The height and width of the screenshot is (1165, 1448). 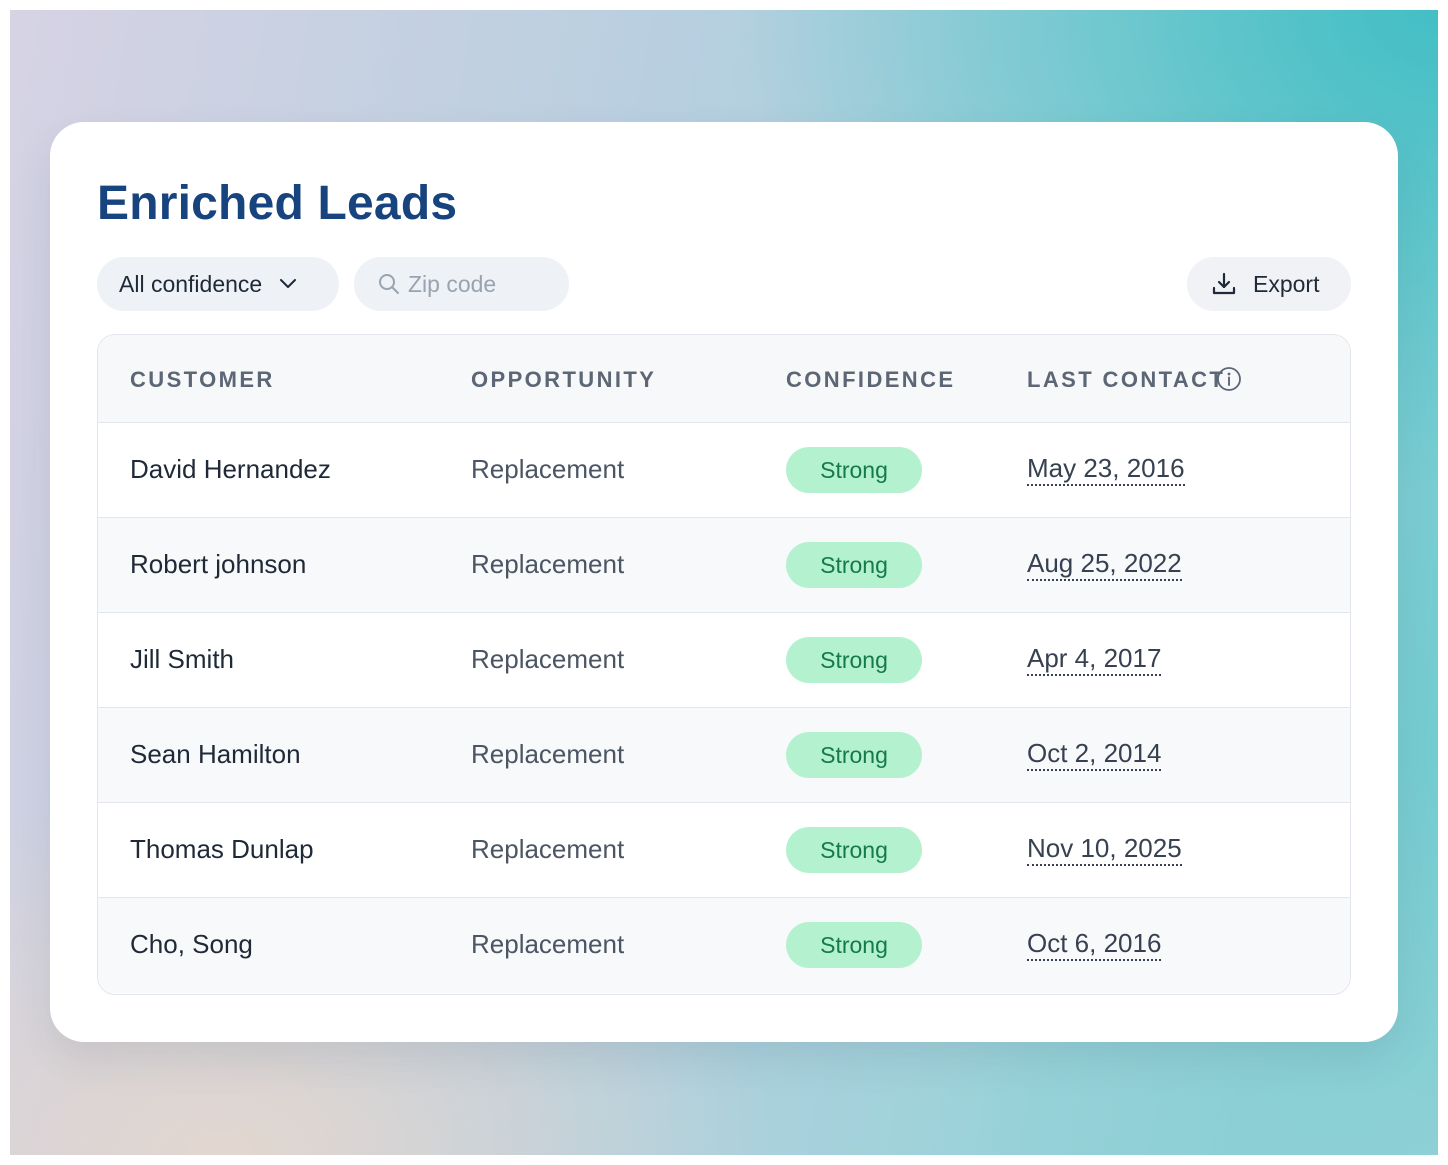 What do you see at coordinates (182, 659) in the screenshot?
I see `customer-name: Jill Smith` at bounding box center [182, 659].